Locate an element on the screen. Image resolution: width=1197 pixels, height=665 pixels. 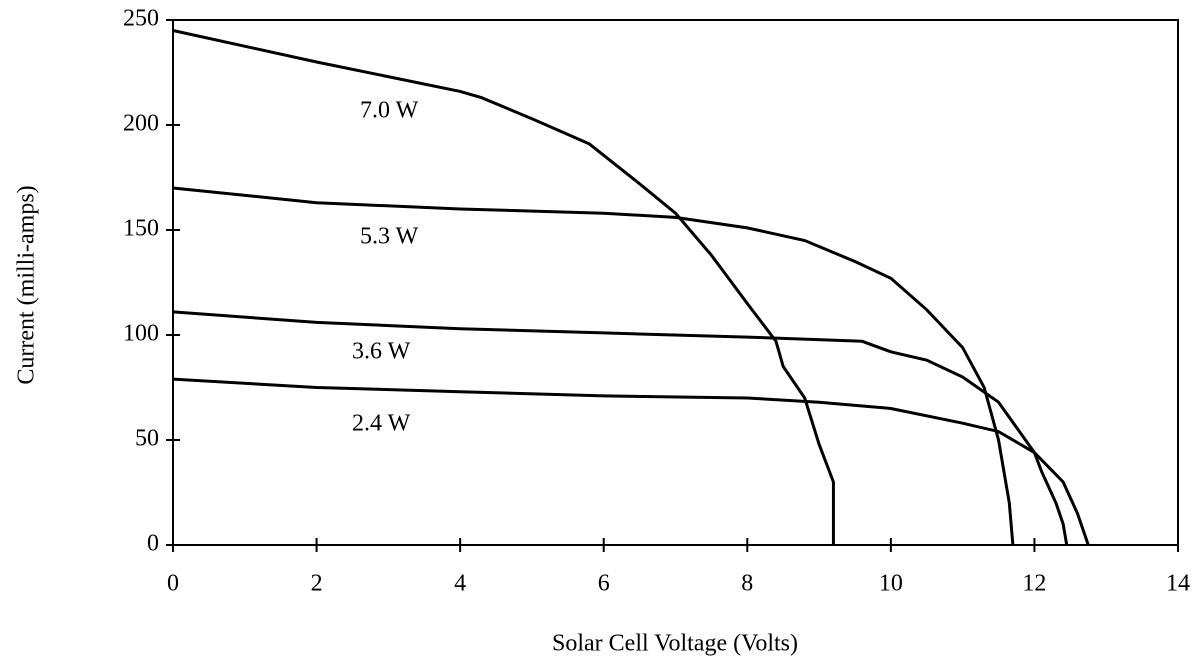
curve-label: 2.4 W is located at coordinates (381, 424).